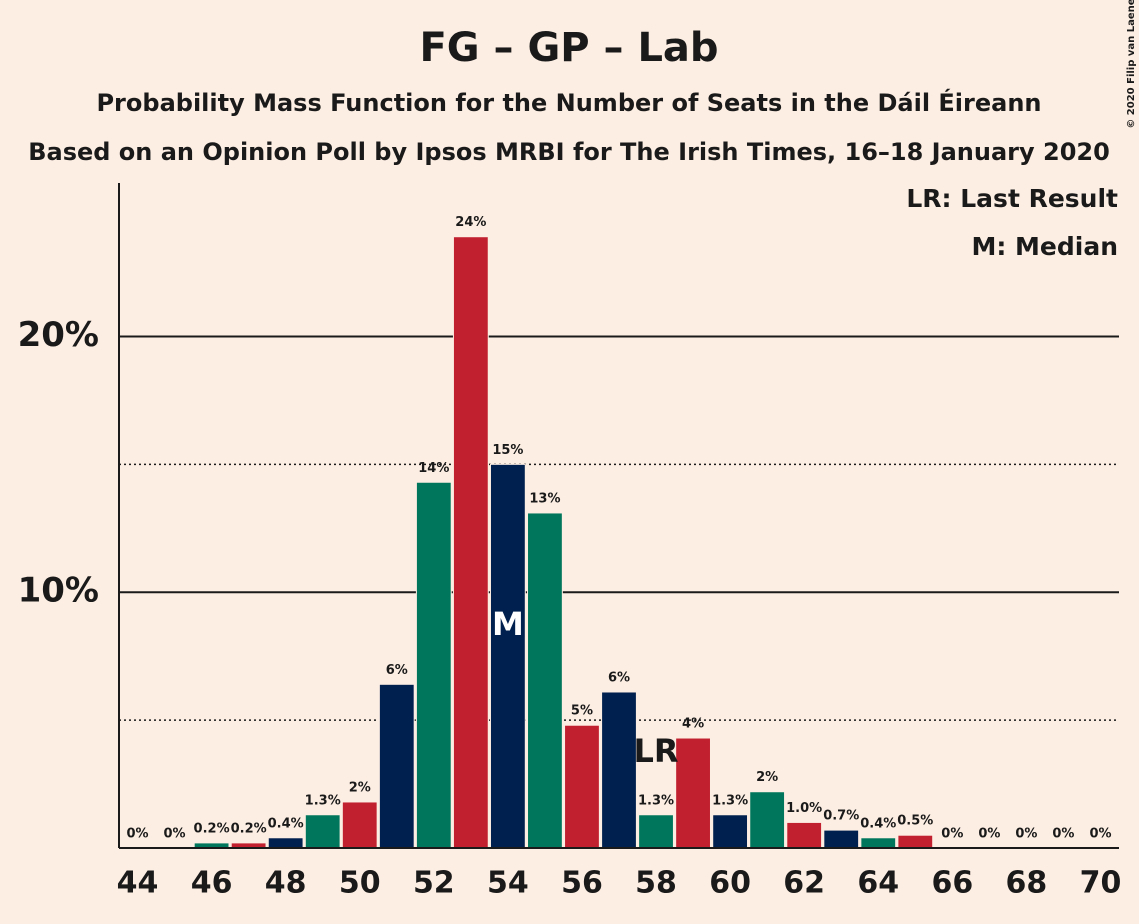  I want to click on legend-entry: M: Median, so click(1044, 246).